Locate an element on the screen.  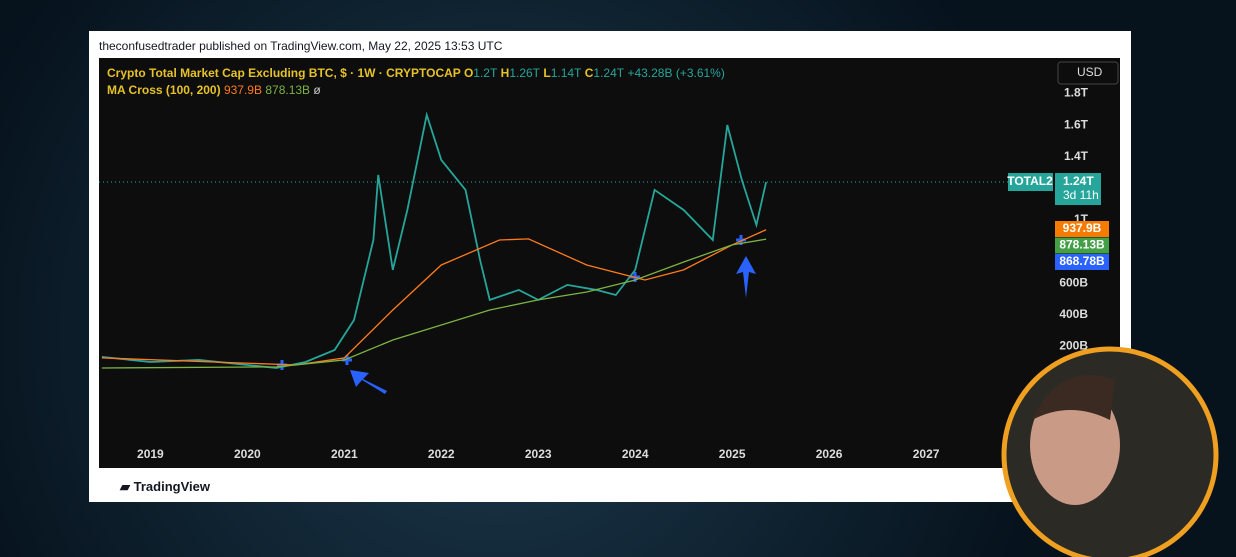
price-tag-bg is located at coordinates (1078, 189).